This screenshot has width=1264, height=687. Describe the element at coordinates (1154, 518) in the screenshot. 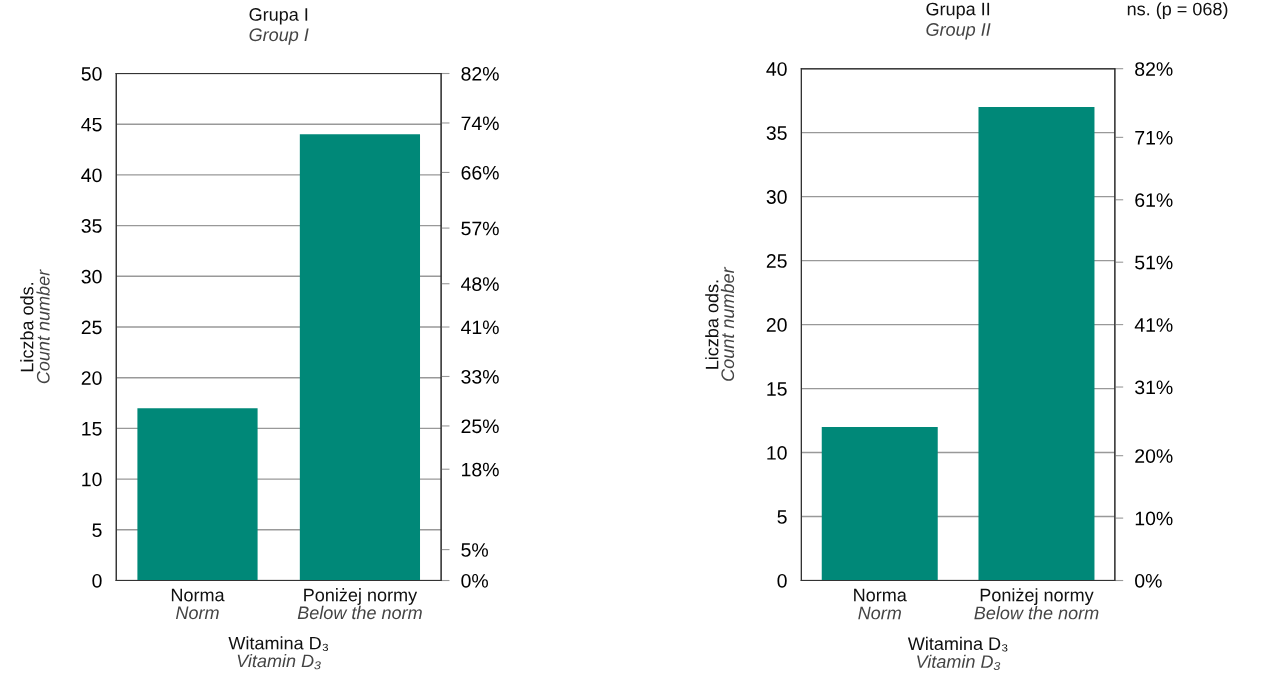

I see `y2-tick-label: 10%` at that location.